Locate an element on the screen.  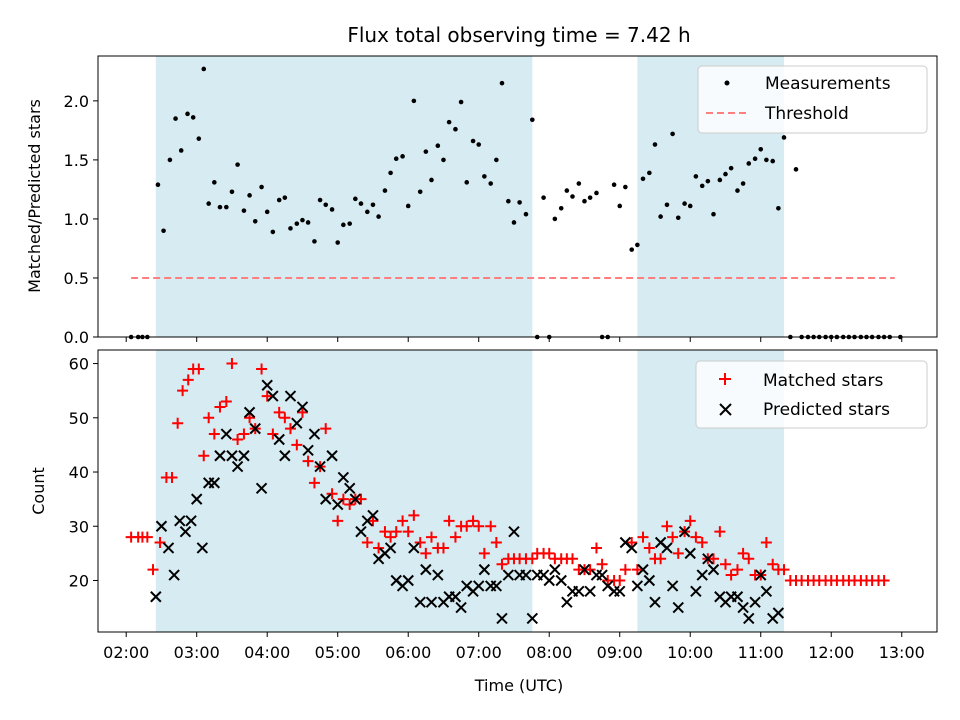
x-tick-label: 07:00 is located at coordinates (479, 652).